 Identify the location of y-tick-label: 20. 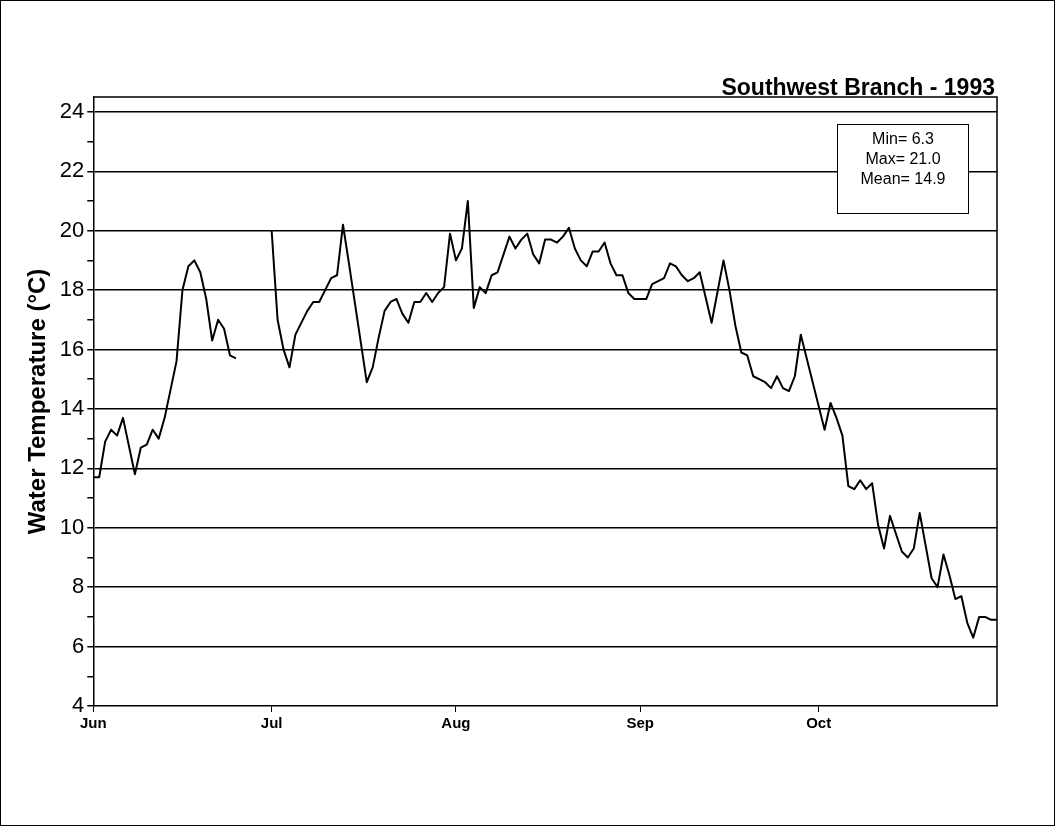
(72, 229).